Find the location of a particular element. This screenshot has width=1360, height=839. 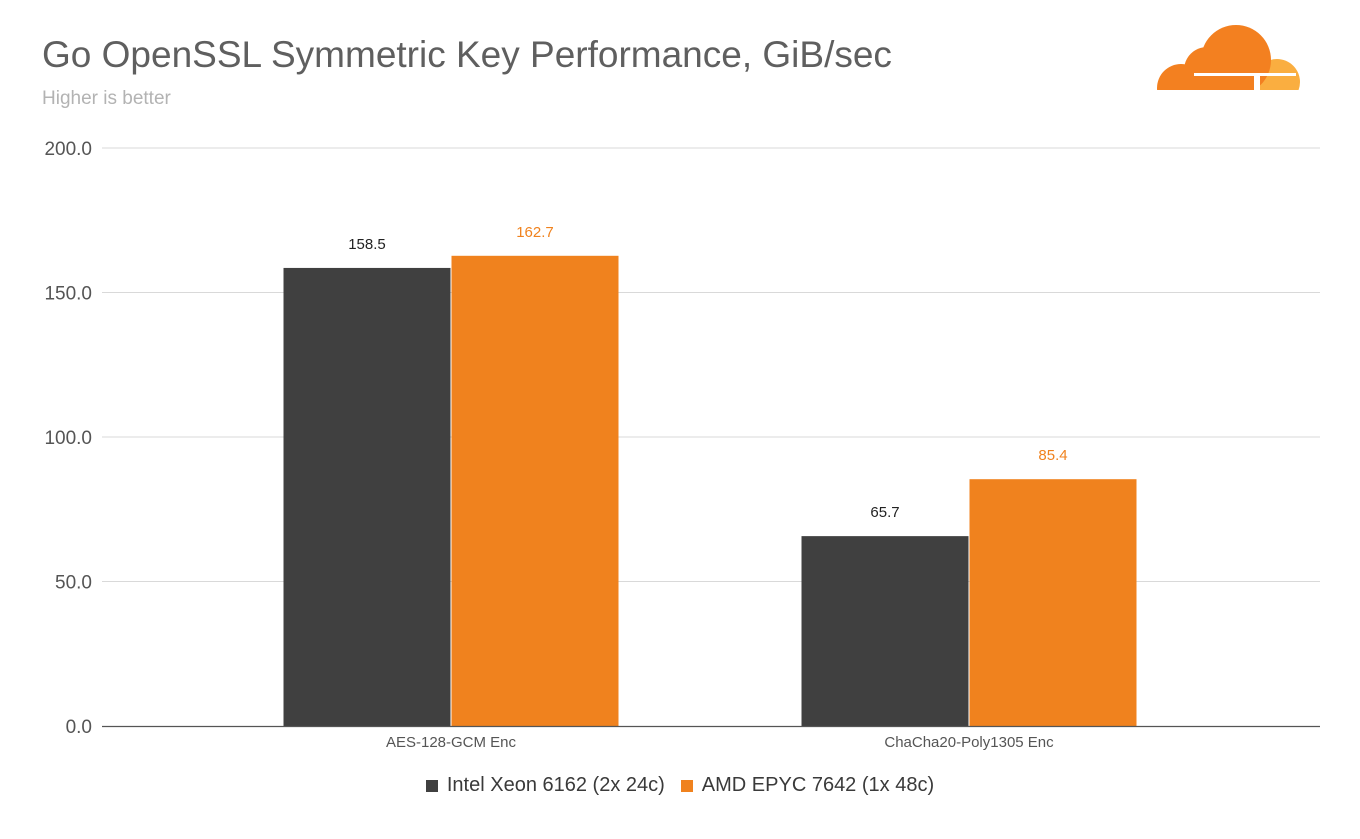

chart-subtitle: Higher is better is located at coordinates (106, 98).